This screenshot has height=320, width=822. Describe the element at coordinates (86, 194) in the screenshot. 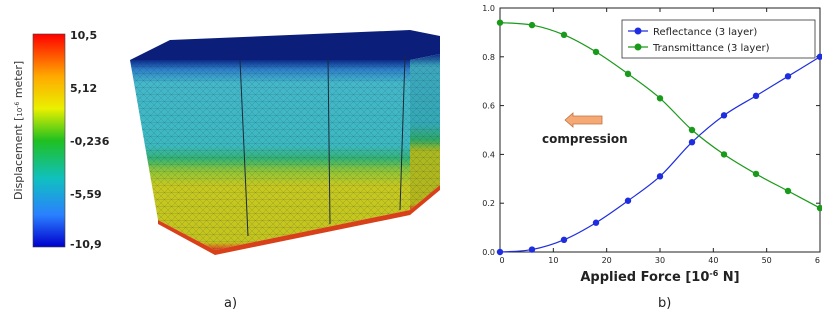

I see `colorbar-tick-4: -5,59` at that location.